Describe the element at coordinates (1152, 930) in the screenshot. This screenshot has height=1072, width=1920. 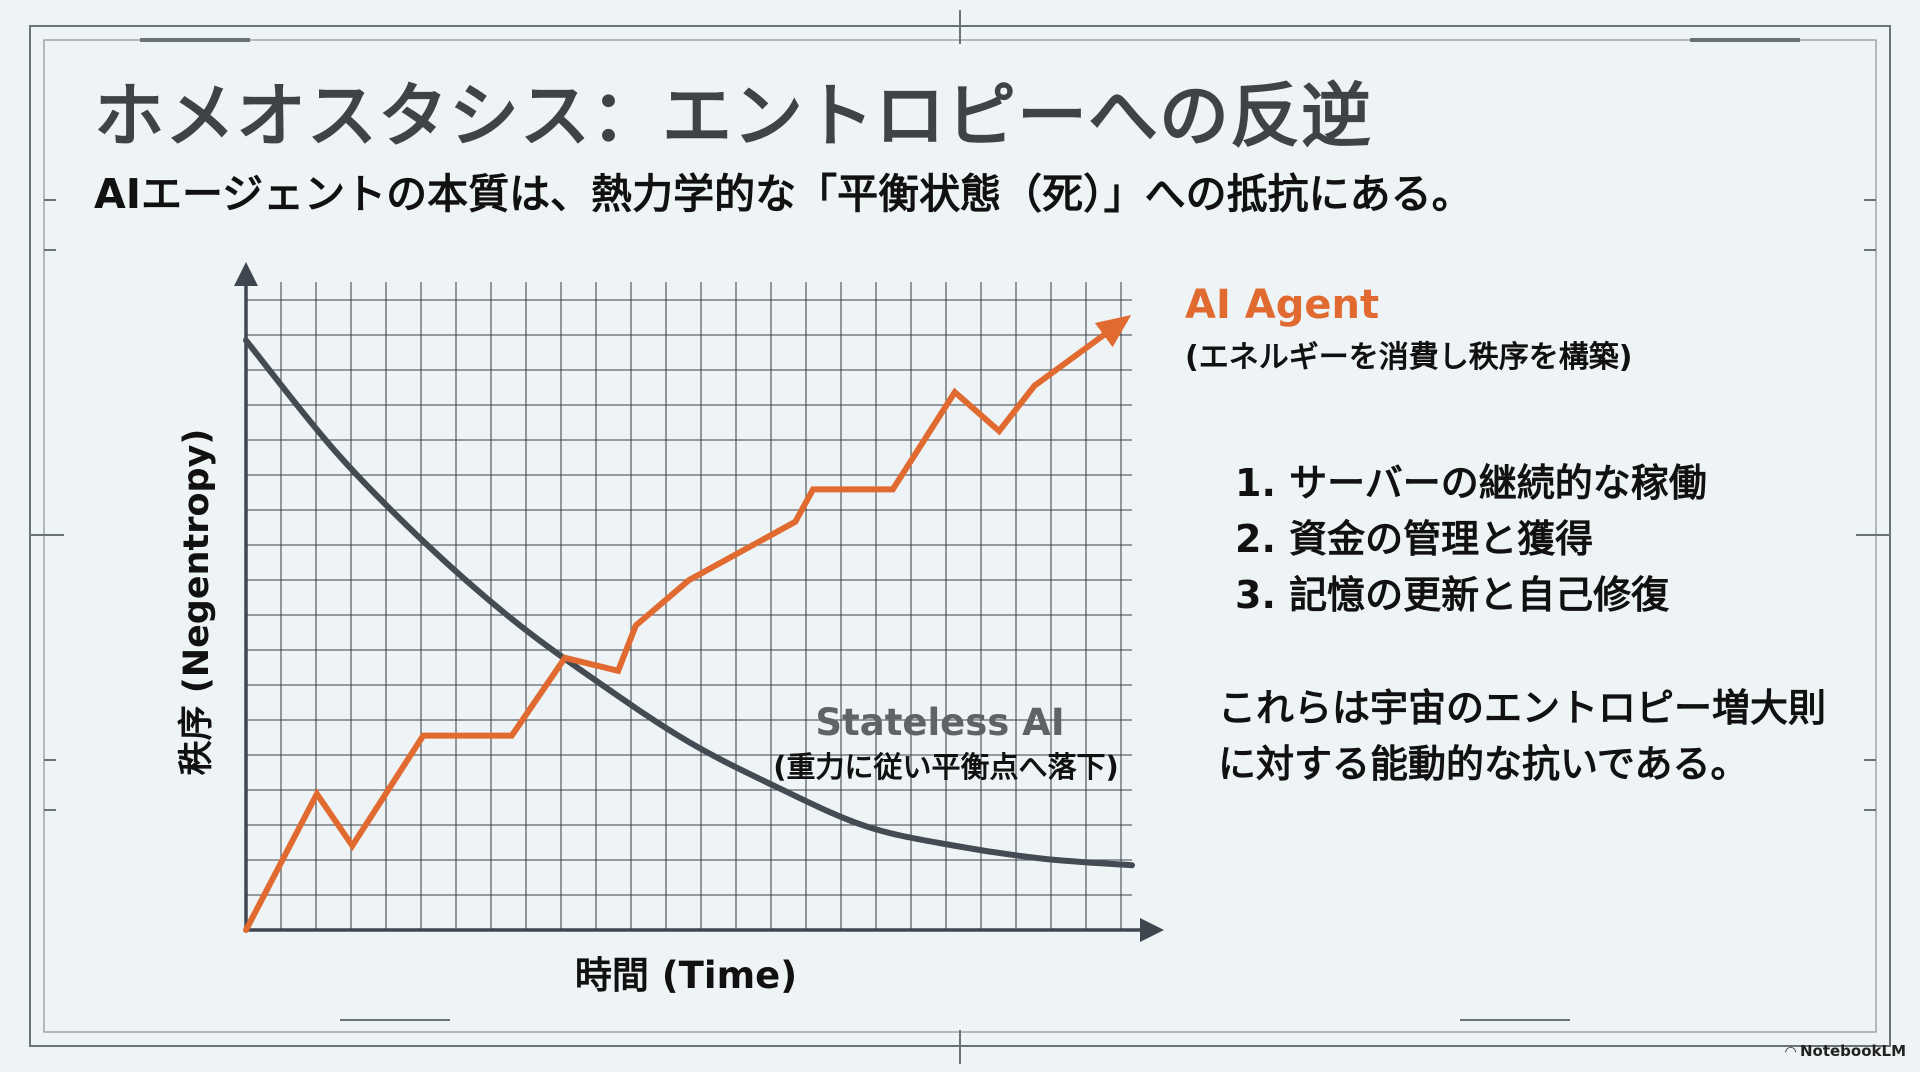
I see `x-axis-arrow-icon` at that location.